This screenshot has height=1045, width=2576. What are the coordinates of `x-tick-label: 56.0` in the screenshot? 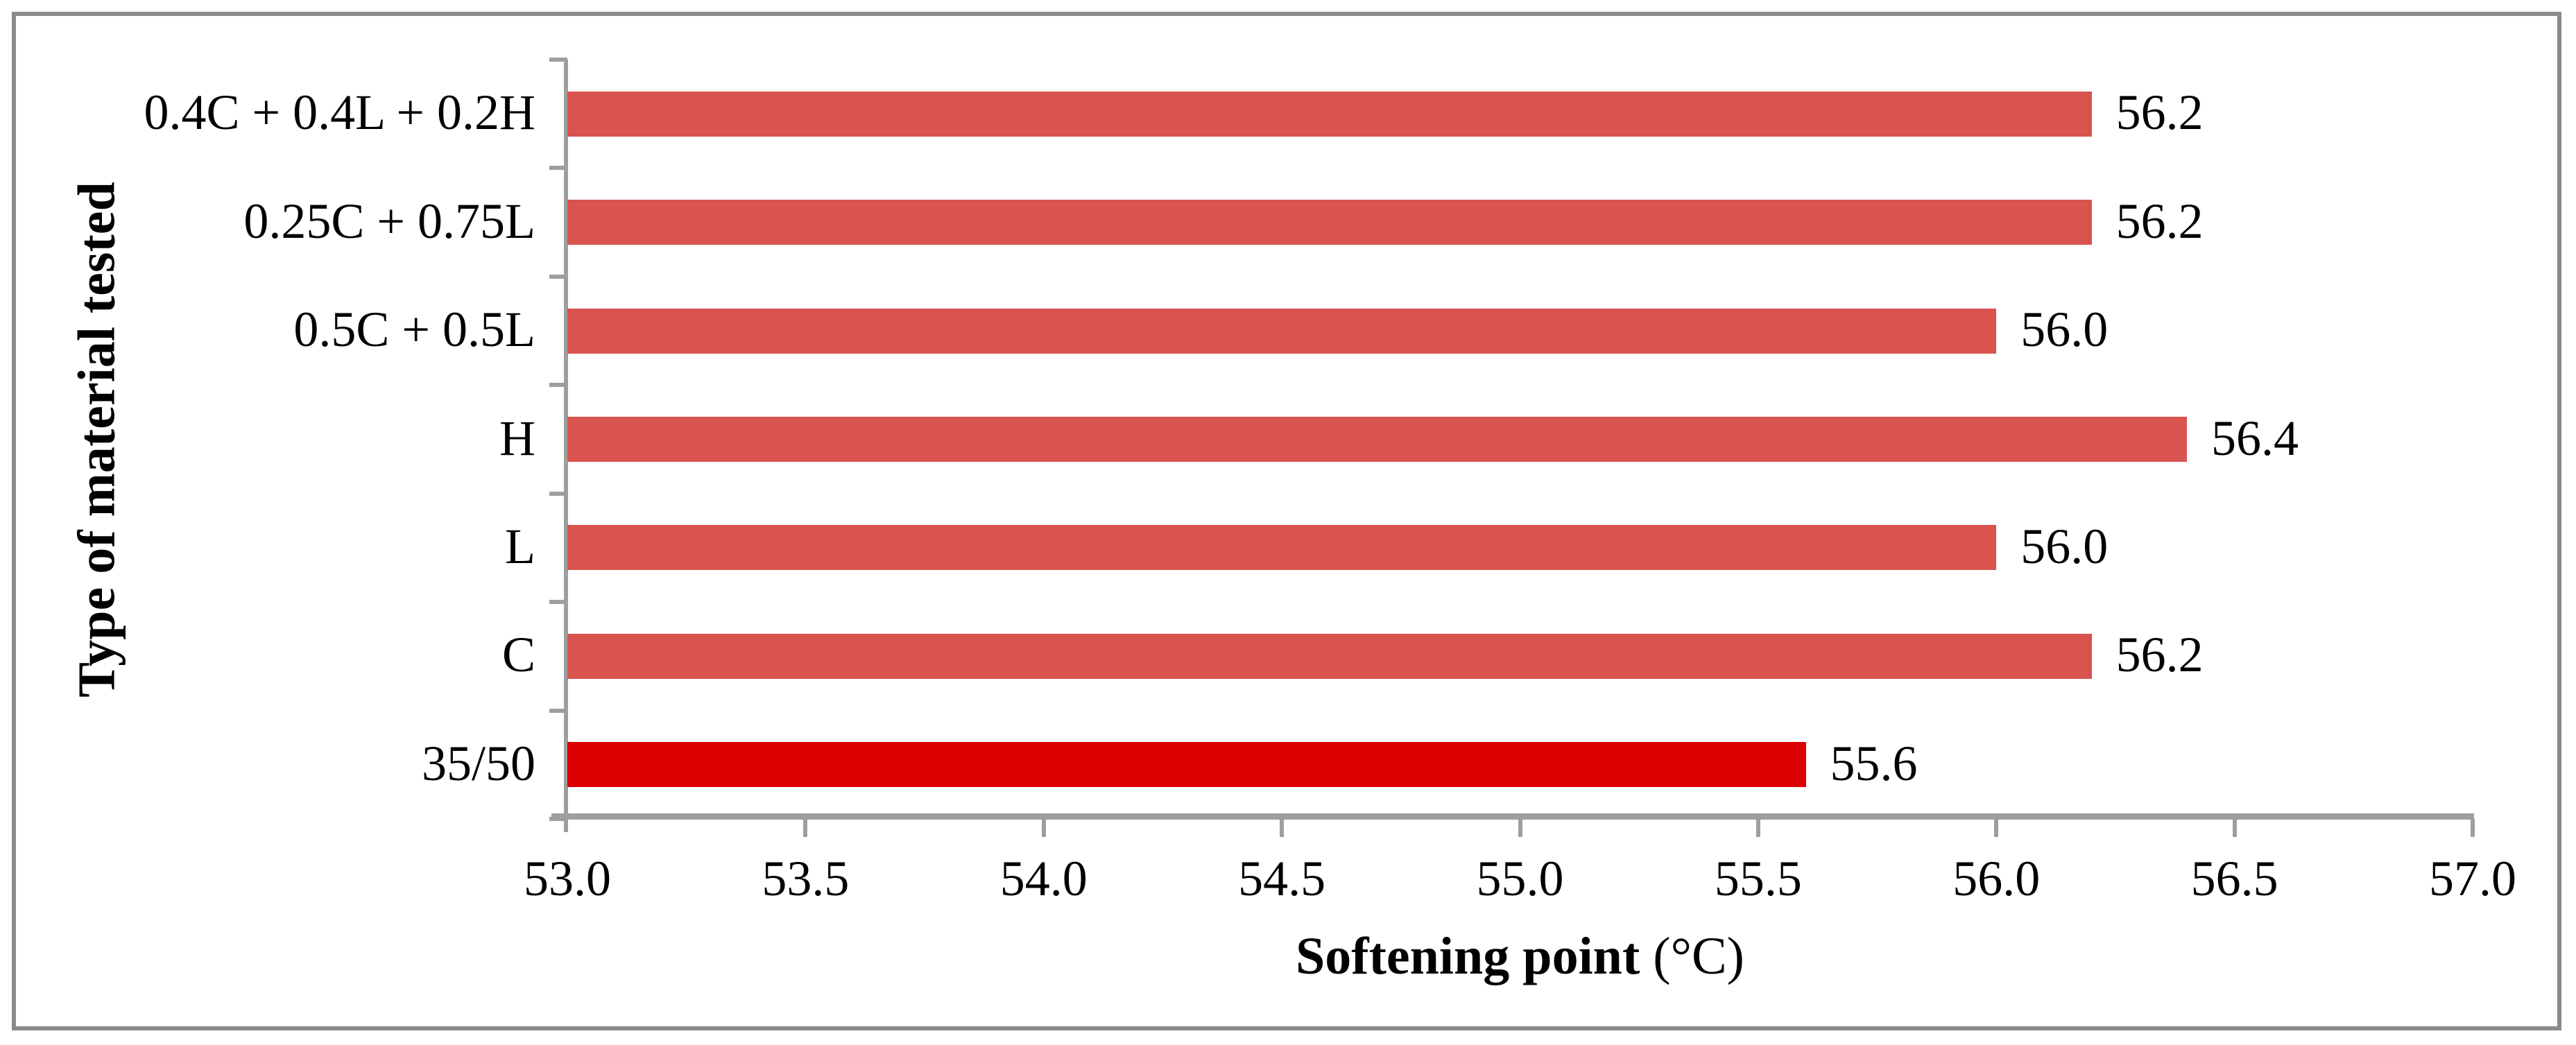 It's located at (1996, 879).